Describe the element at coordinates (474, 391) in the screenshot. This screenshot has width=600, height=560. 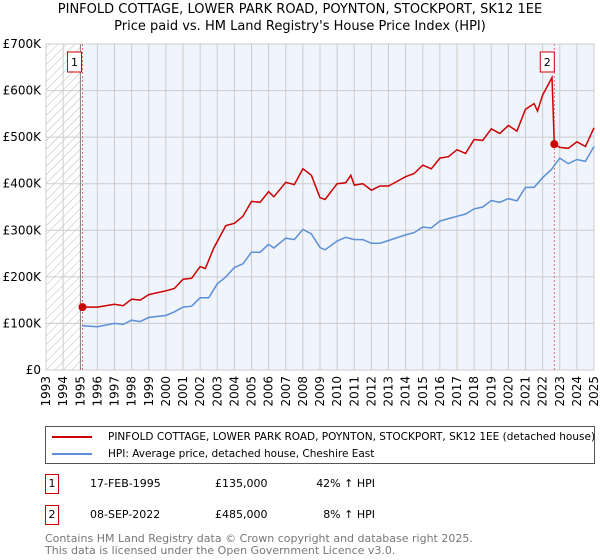
I see `x-tick-label: 2018` at that location.